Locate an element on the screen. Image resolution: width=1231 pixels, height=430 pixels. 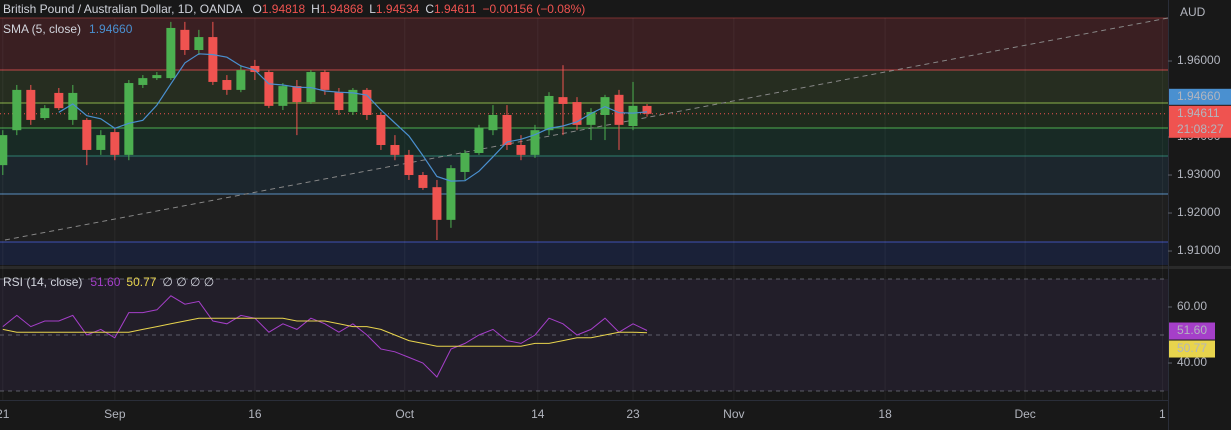
x-tick-label: 16 is located at coordinates (255, 414).